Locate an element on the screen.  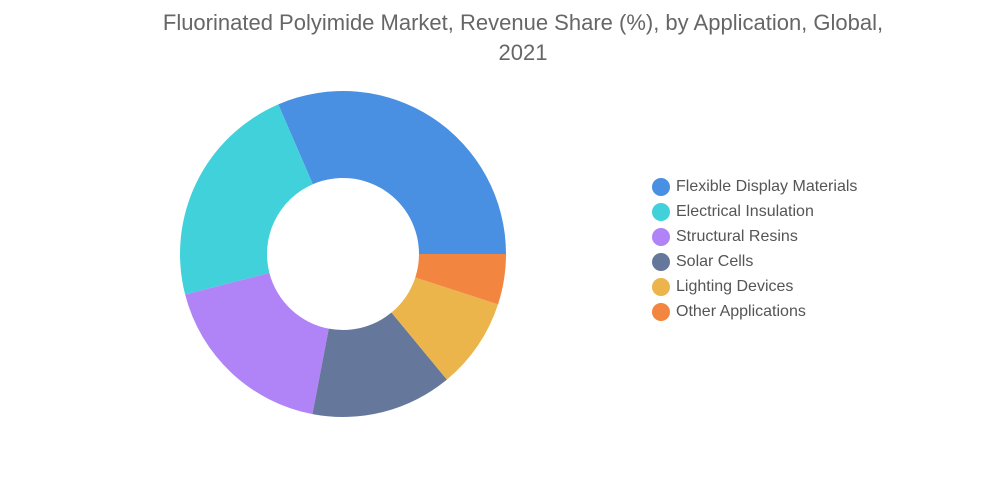
legend-item-lighting-devices: Lighting Devices is located at coordinates (754, 286).